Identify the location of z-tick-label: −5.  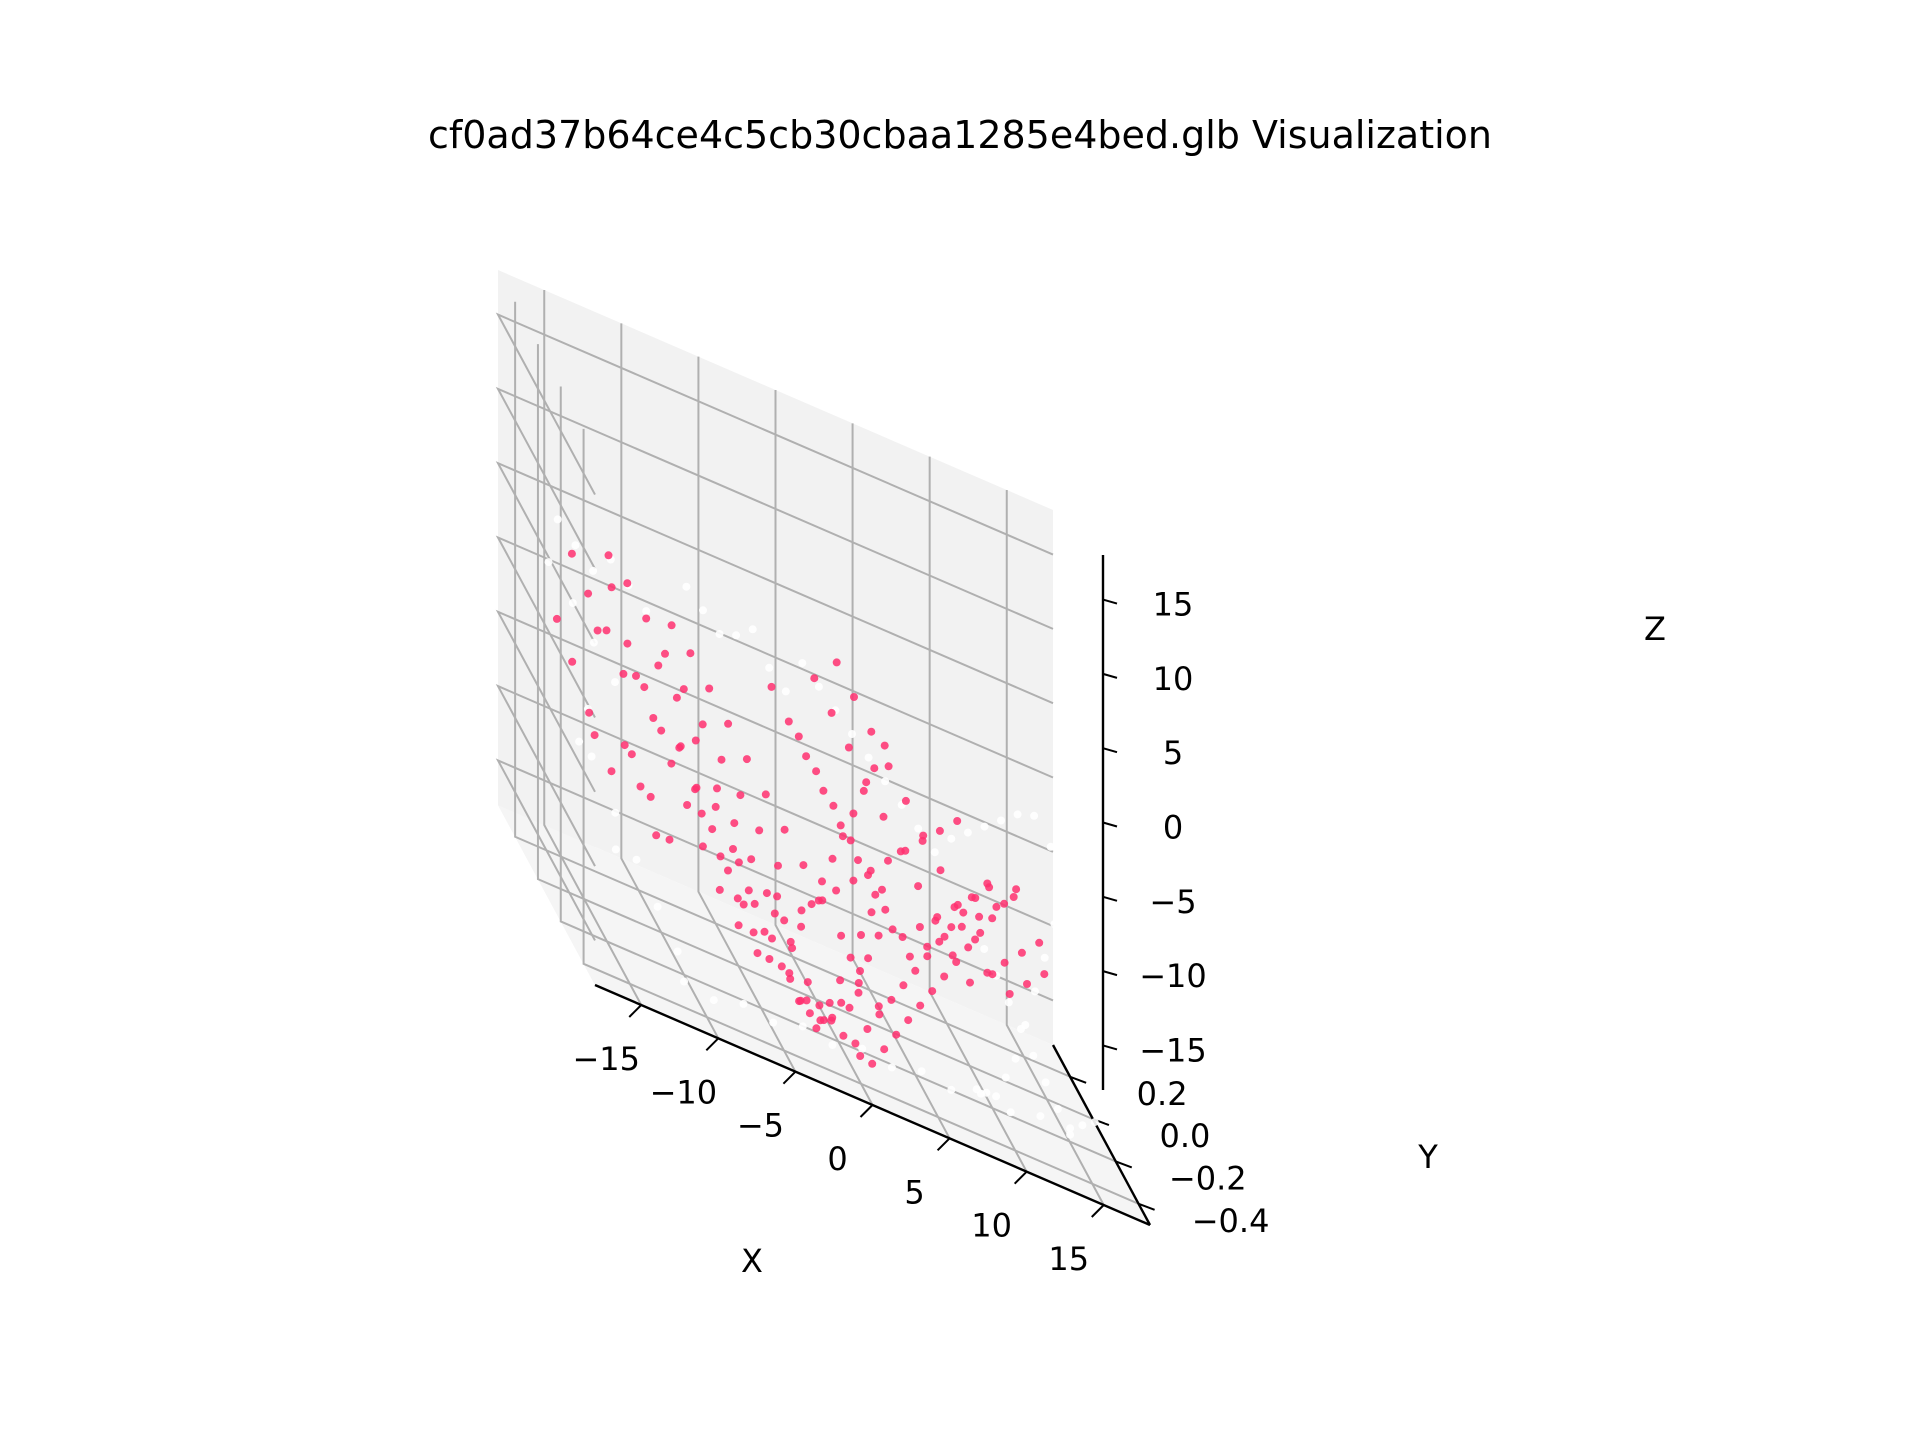
(1172, 902).